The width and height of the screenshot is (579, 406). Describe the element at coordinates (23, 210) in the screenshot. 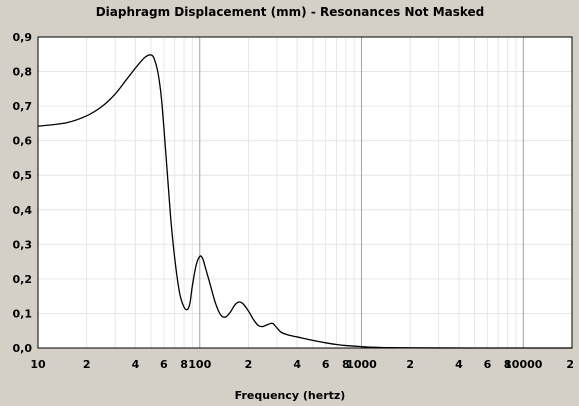

I see `y-tick-label: 0,4` at that location.